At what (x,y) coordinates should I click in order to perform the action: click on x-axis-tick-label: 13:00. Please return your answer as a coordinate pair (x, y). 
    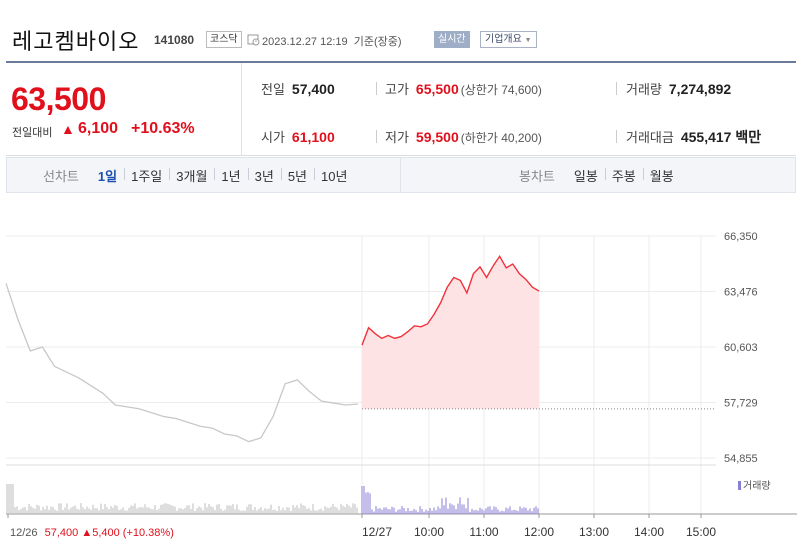
    Looking at the image, I should click on (594, 532).